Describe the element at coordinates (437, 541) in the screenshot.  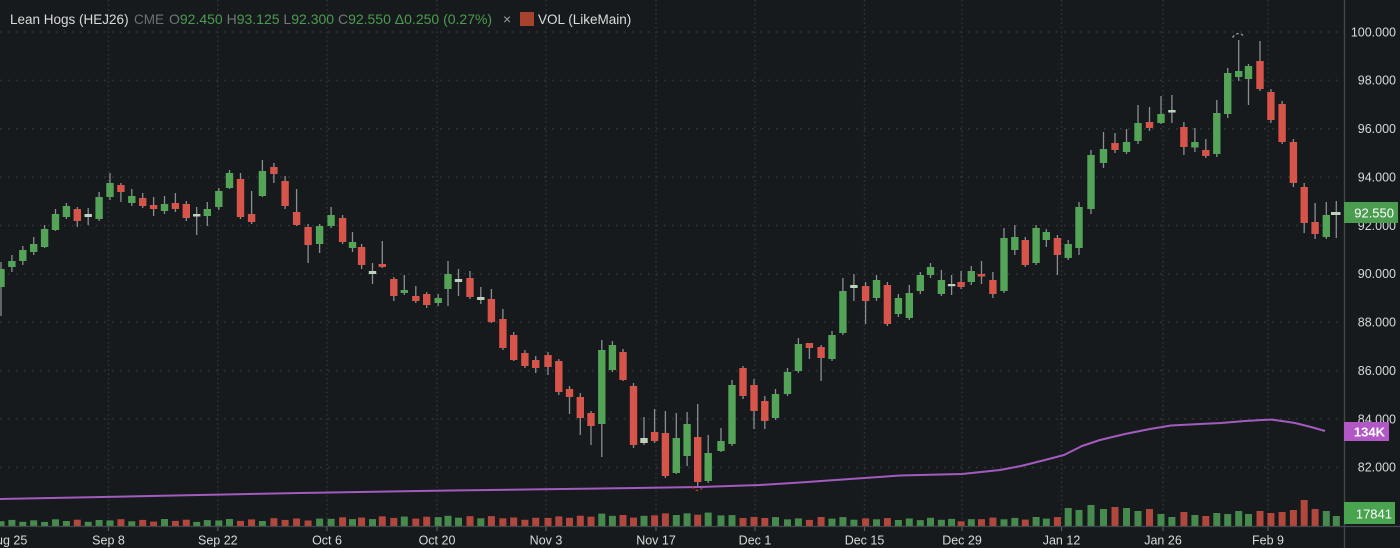
I see `svg-text: Oct 20` at that location.